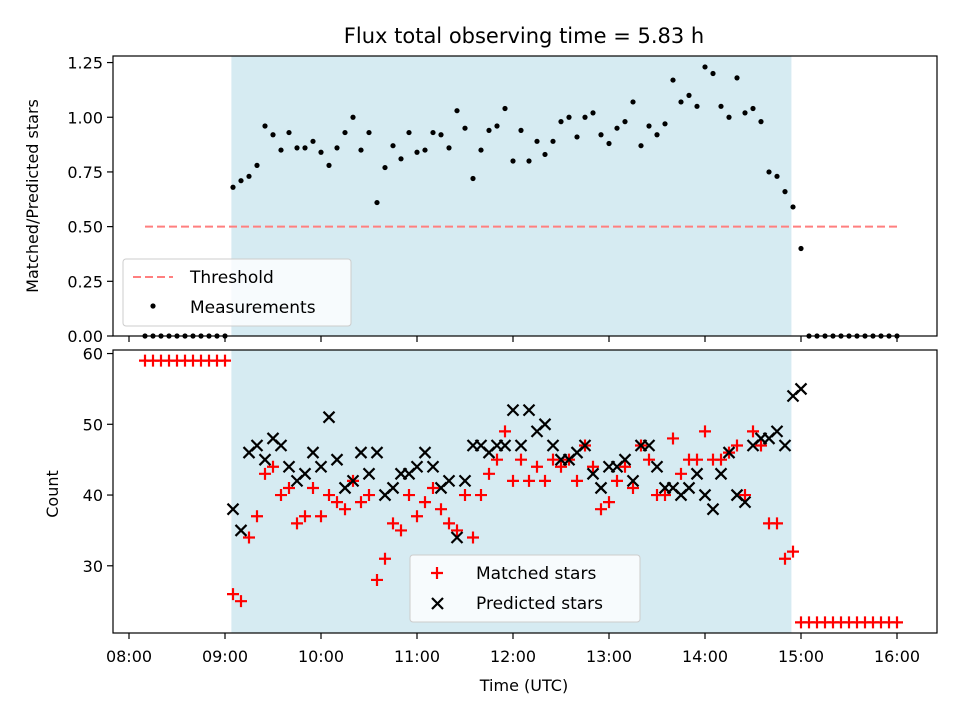  What do you see at coordinates (85, 281) in the screenshot?
I see `top-y-tick-label: 0.25` at bounding box center [85, 281].